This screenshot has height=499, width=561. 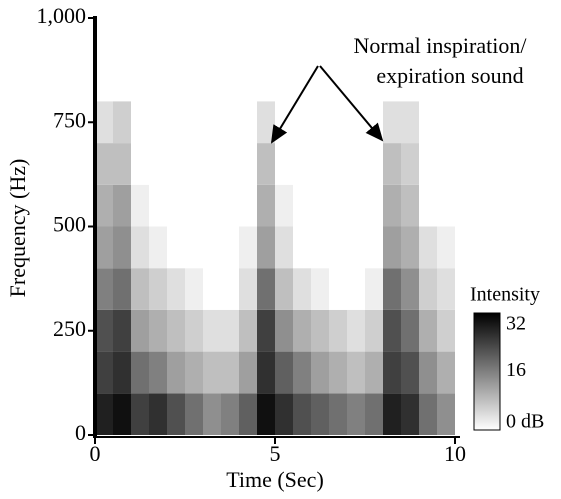 What do you see at coordinates (516, 370) in the screenshot?
I see `colorbar-tick-label: 16` at bounding box center [516, 370].